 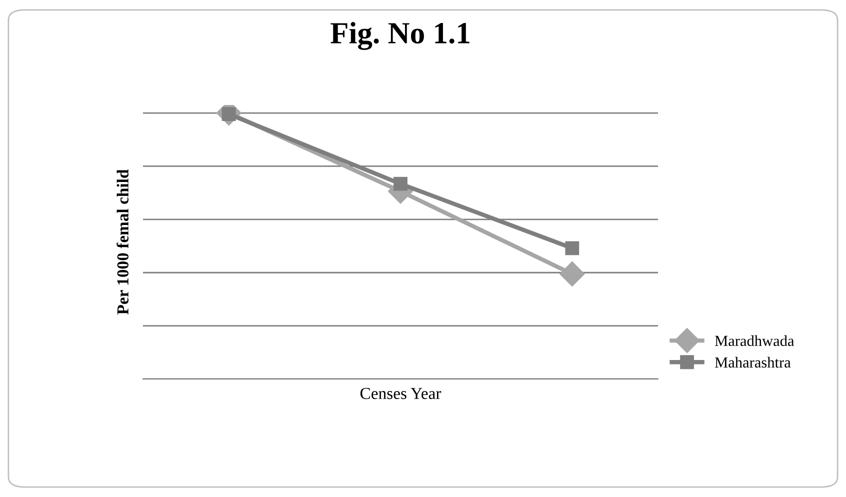 I want to click on legend-label: Maradhwada, so click(x=754, y=340).